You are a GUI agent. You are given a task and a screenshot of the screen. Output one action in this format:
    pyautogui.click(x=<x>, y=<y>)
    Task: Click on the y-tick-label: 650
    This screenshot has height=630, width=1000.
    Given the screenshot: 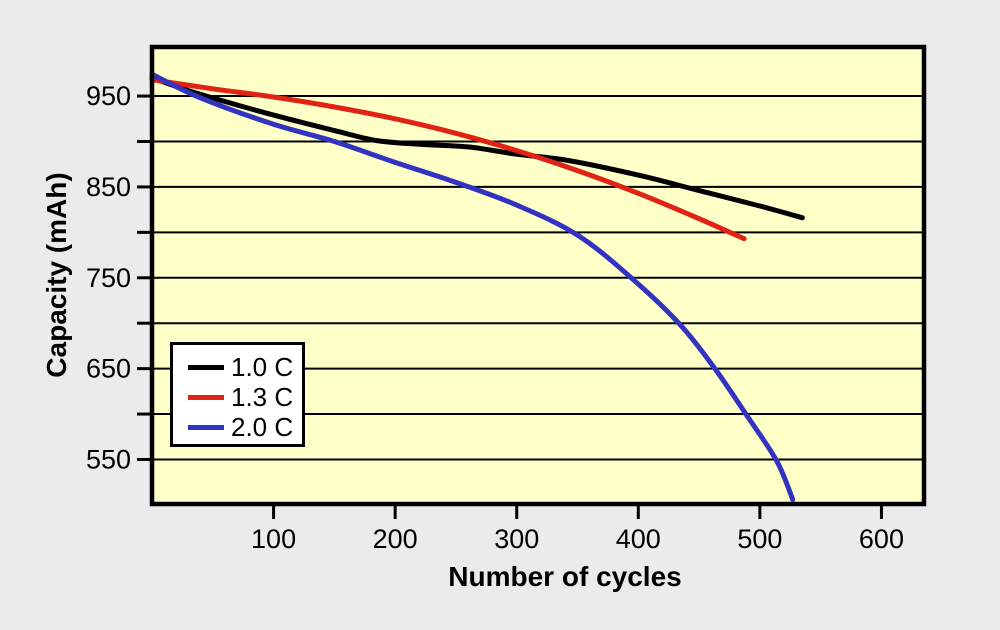 What is the action you would take?
    pyautogui.click(x=108, y=369)
    